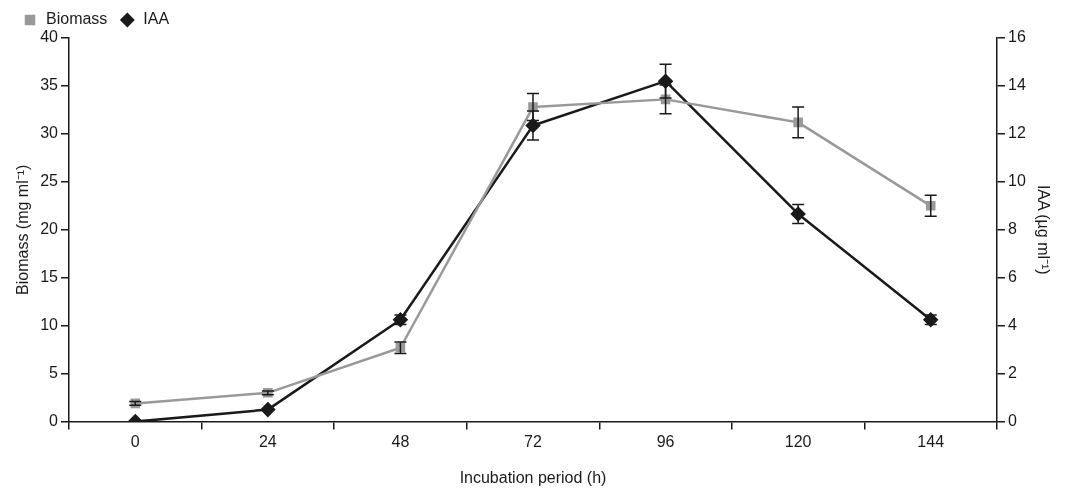 The image size is (1066, 497). I want to click on x-tick-label: 0, so click(135, 441).